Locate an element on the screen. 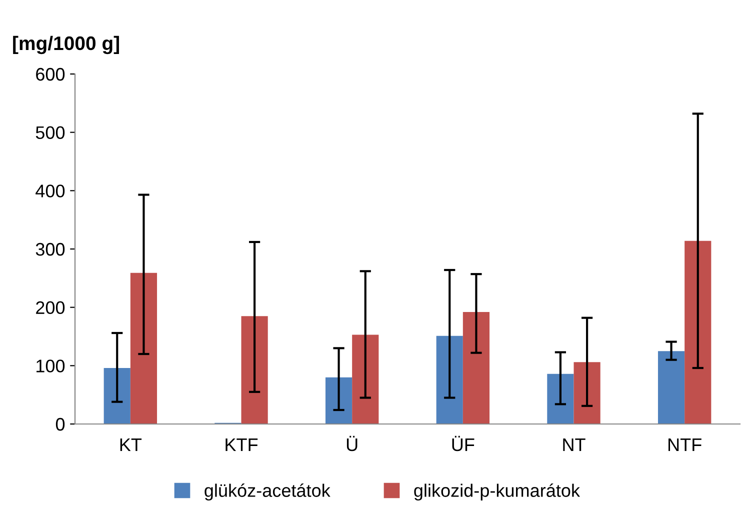  x-tick-label: KTF is located at coordinates (242, 444).